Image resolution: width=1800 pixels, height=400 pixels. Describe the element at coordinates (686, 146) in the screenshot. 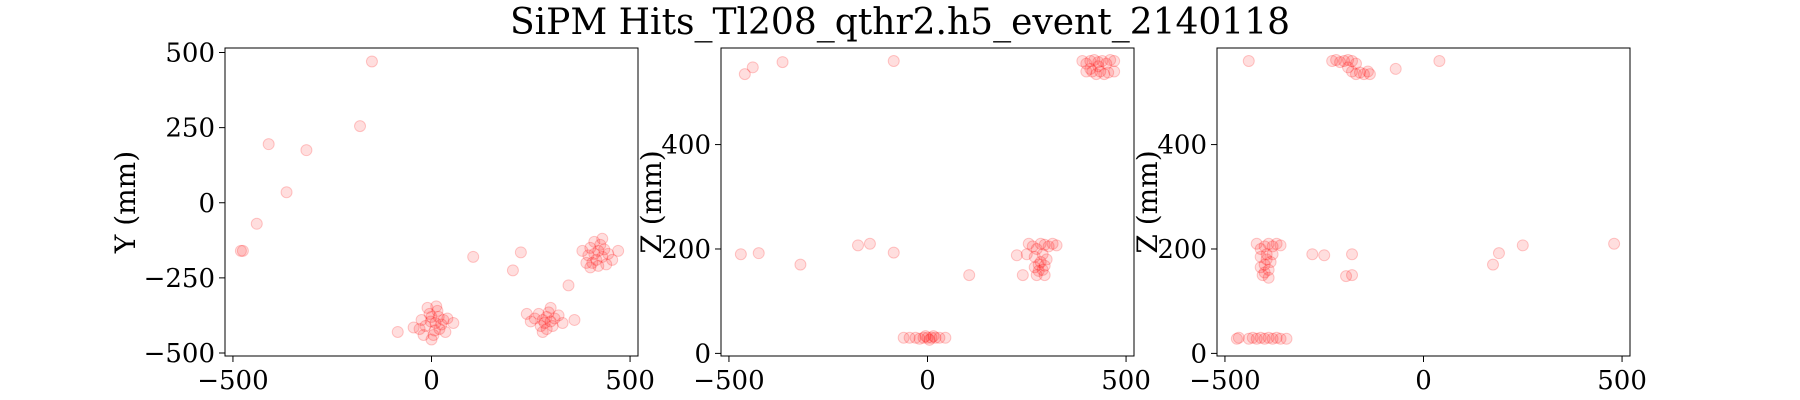

I see `y-tick-label: 400` at that location.